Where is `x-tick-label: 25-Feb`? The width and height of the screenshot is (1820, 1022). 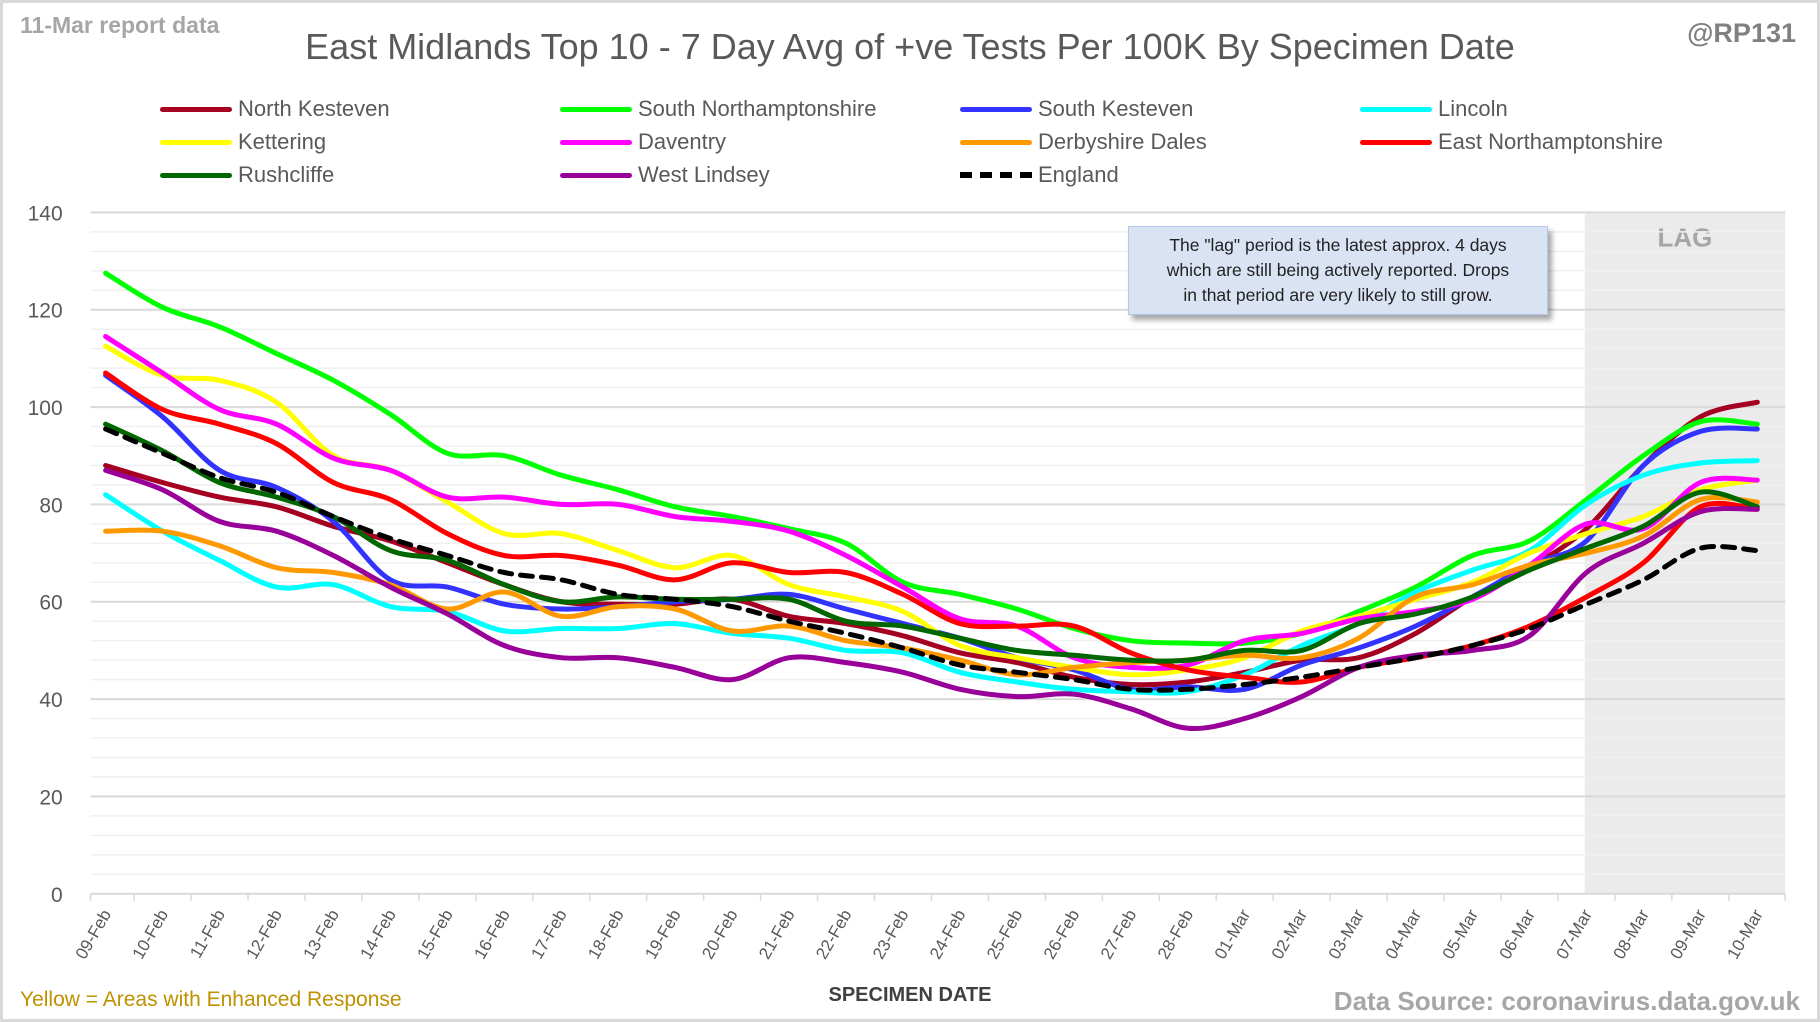 x-tick-label: 25-Feb is located at coordinates (1004, 934).